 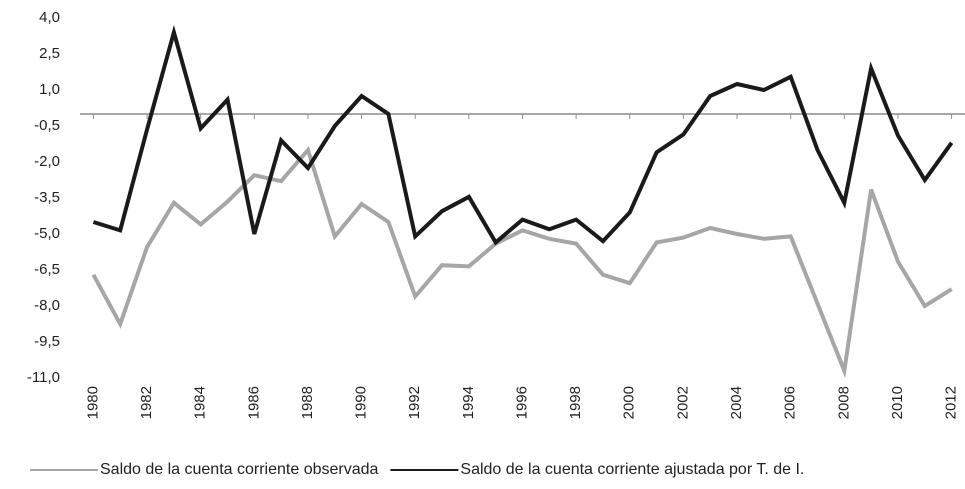 I want to click on y-tick-label: -2,0, so click(x=47, y=161).